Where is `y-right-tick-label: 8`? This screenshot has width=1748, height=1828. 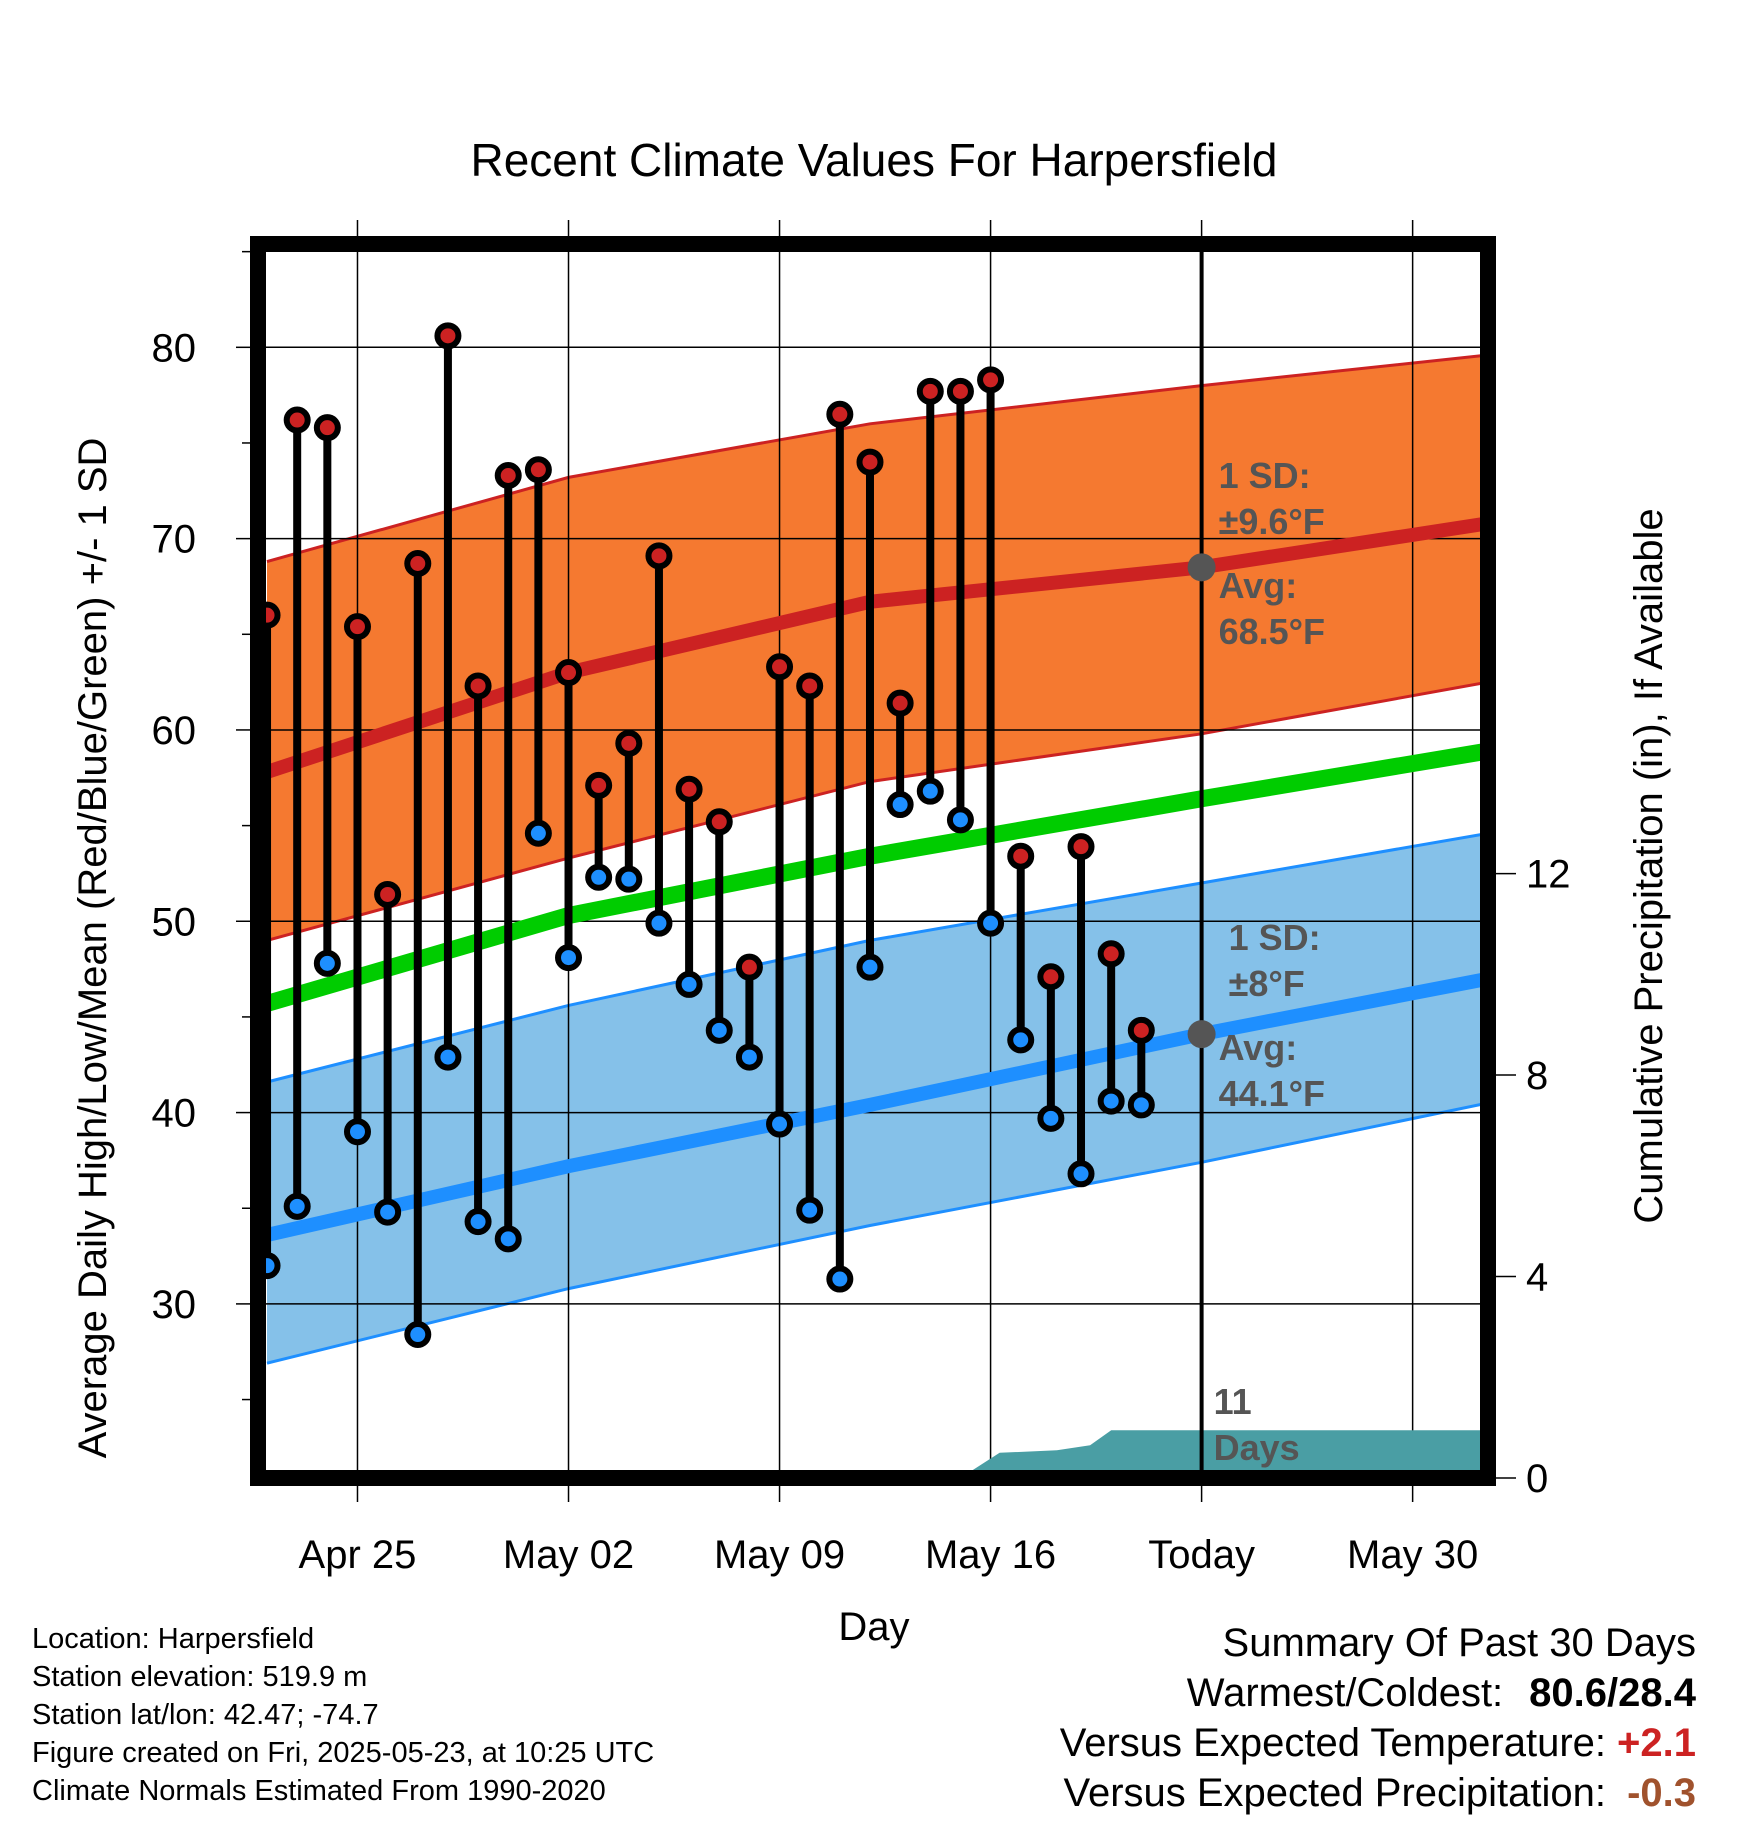 y-right-tick-label: 8 is located at coordinates (1537, 1076).